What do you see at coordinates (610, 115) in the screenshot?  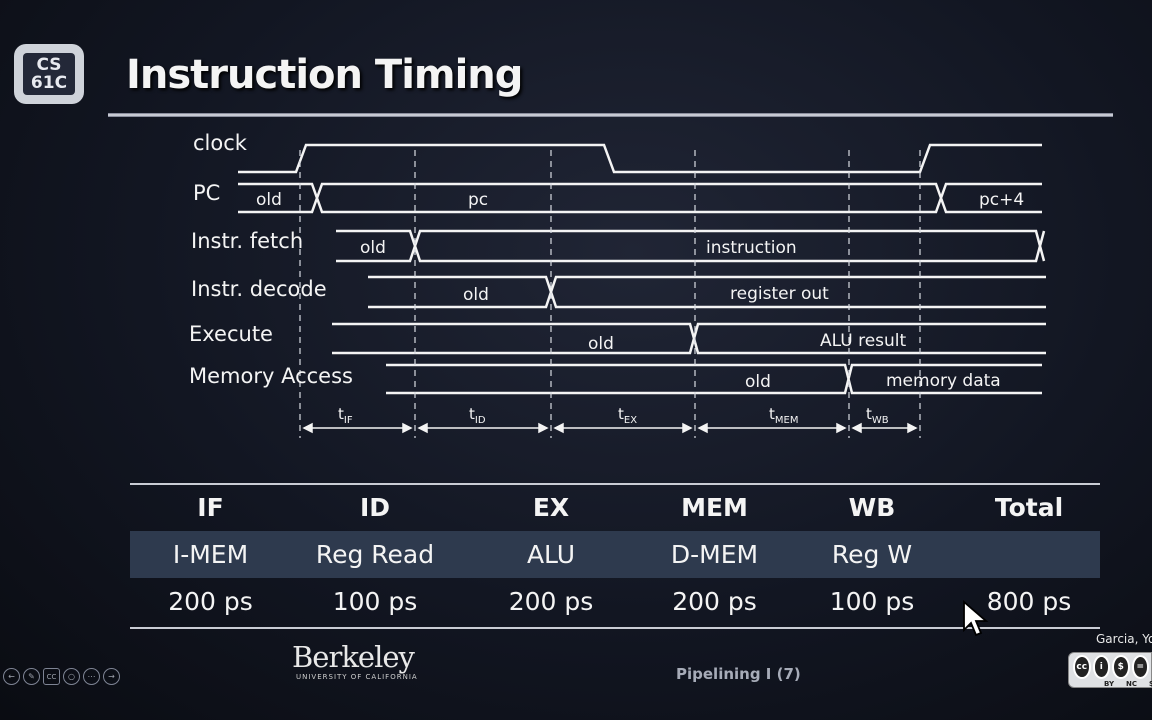 I see `title-divider` at bounding box center [610, 115].